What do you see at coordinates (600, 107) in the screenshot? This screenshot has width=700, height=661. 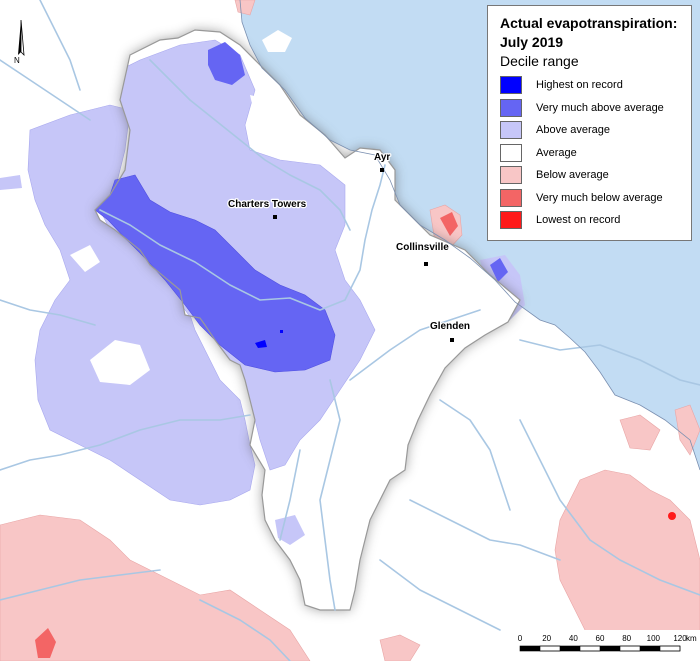 I see `legend-label: Very much above average` at bounding box center [600, 107].